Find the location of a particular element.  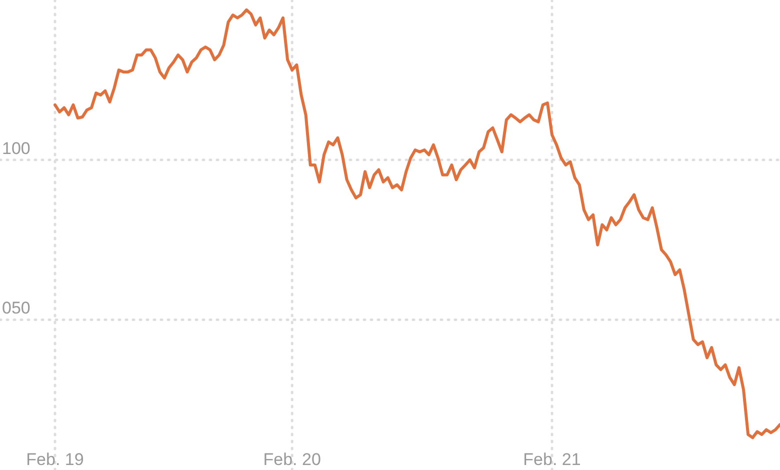

x-tick-label: Feb. 21 is located at coordinates (552, 459).